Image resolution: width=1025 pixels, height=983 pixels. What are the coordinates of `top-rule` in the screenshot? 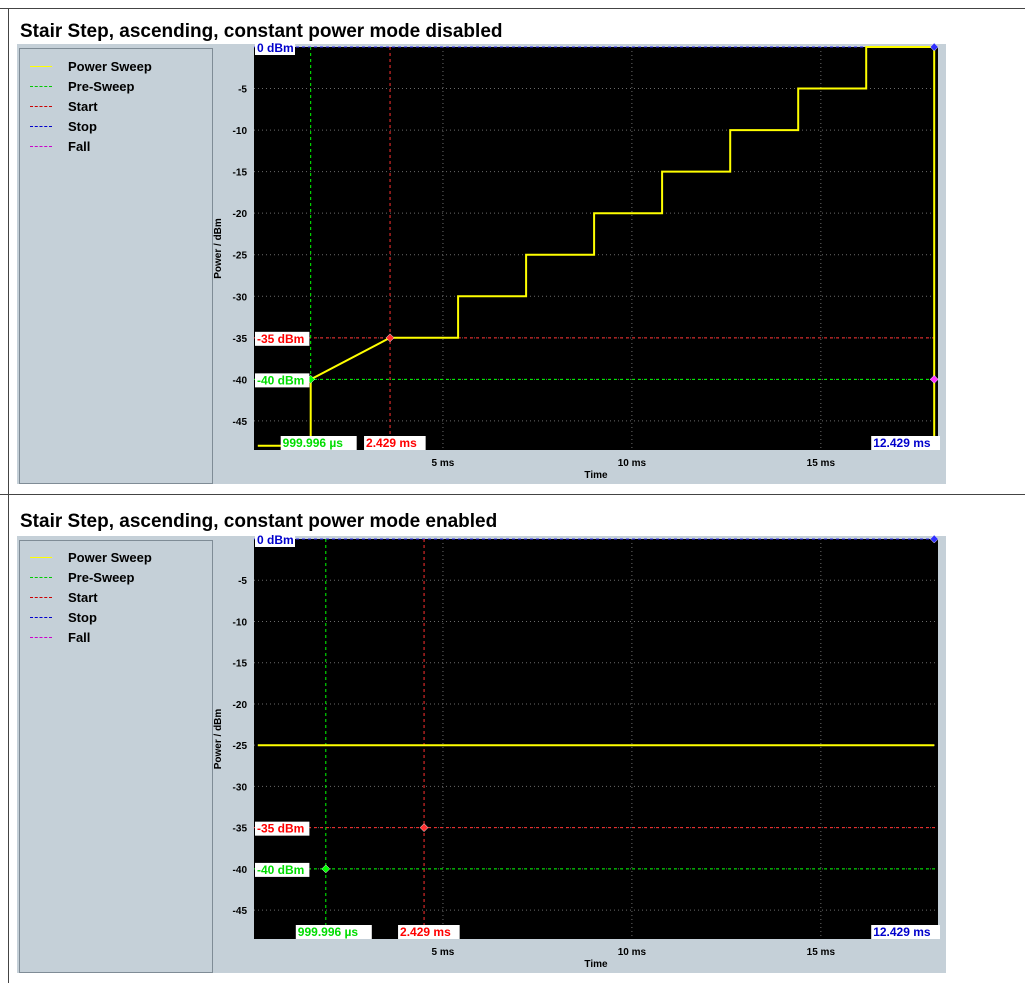 It's located at (512, 8).